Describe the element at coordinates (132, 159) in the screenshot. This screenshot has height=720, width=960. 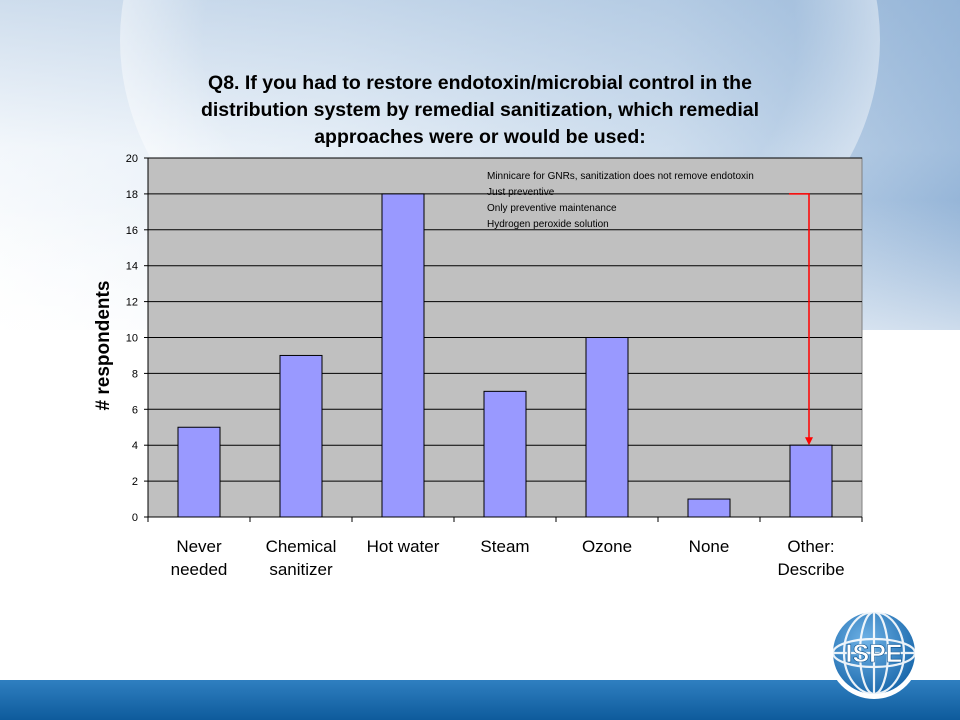
I see `y-tick-label: 20` at that location.